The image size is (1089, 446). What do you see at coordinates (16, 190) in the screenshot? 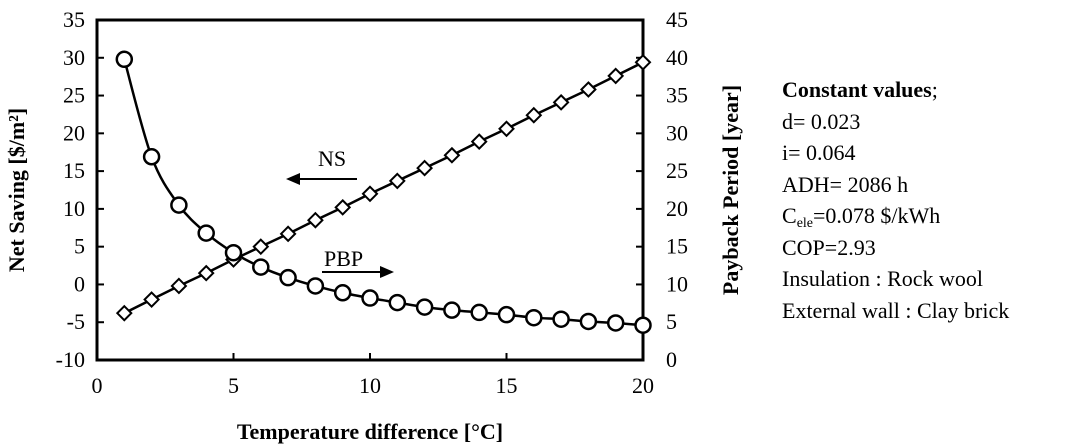
I see `left-y-axis-title: Net Saving [$/m²]` at bounding box center [16, 190].